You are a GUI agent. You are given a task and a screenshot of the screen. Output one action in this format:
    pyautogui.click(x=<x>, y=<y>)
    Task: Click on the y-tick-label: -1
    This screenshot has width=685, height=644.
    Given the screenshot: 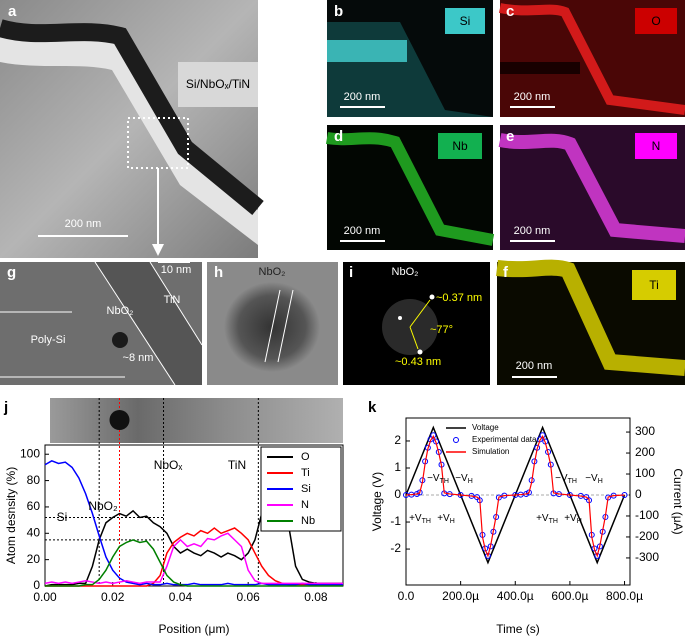 What is the action you would take?
    pyautogui.click(x=395, y=521)
    